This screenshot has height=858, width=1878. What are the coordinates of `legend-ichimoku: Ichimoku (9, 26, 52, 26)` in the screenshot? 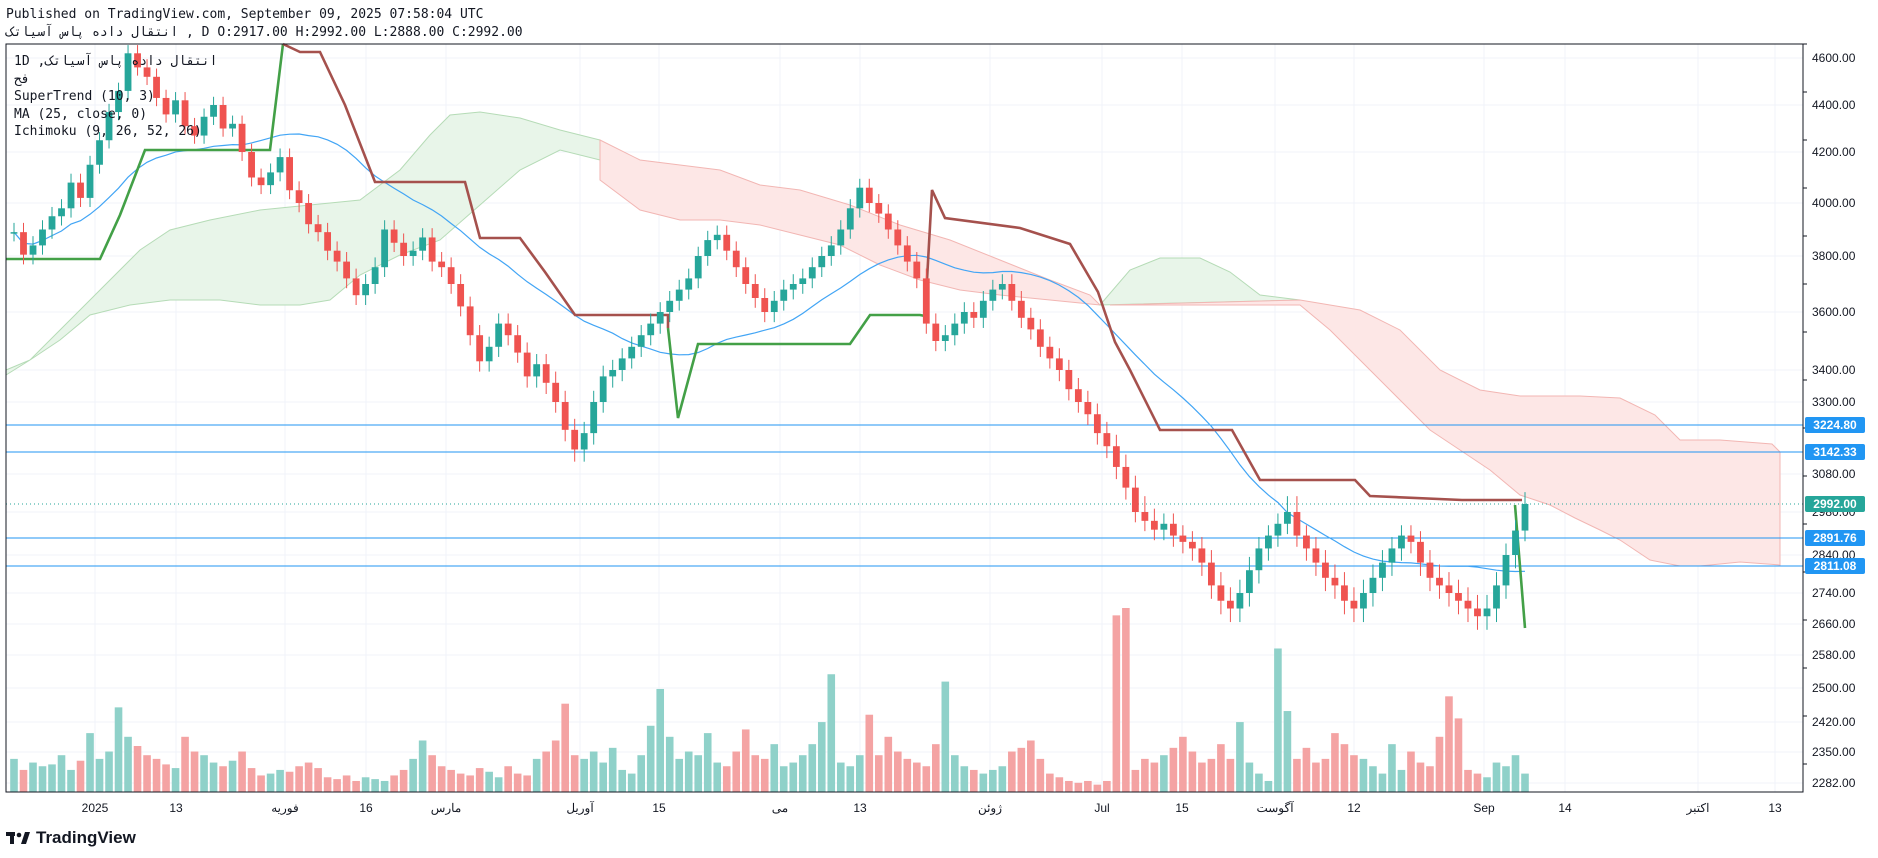 It's located at (108, 131).